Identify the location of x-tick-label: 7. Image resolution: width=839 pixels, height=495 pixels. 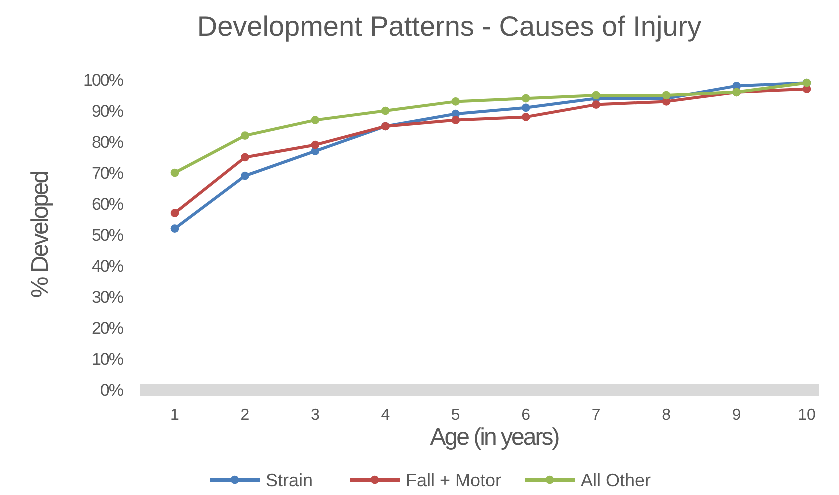
(596, 415).